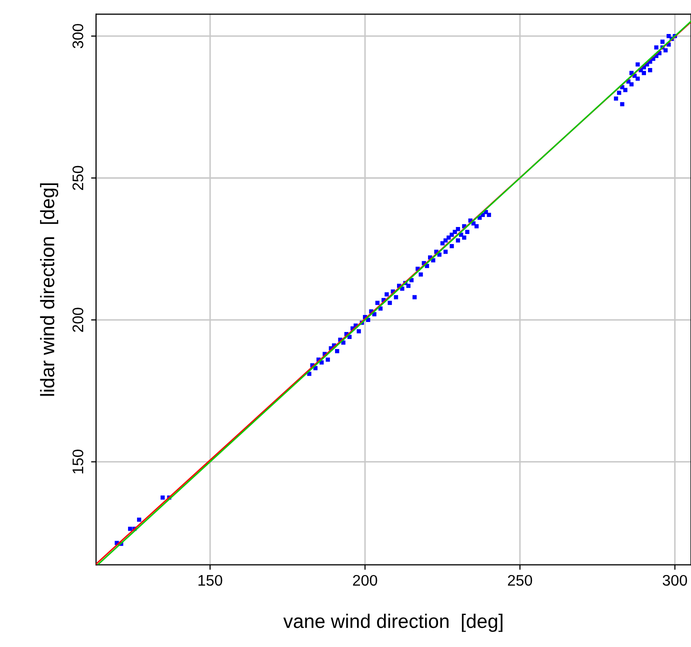 The image size is (691, 647). I want to click on x-axis-title: vane wind direction [deg], so click(392, 623).